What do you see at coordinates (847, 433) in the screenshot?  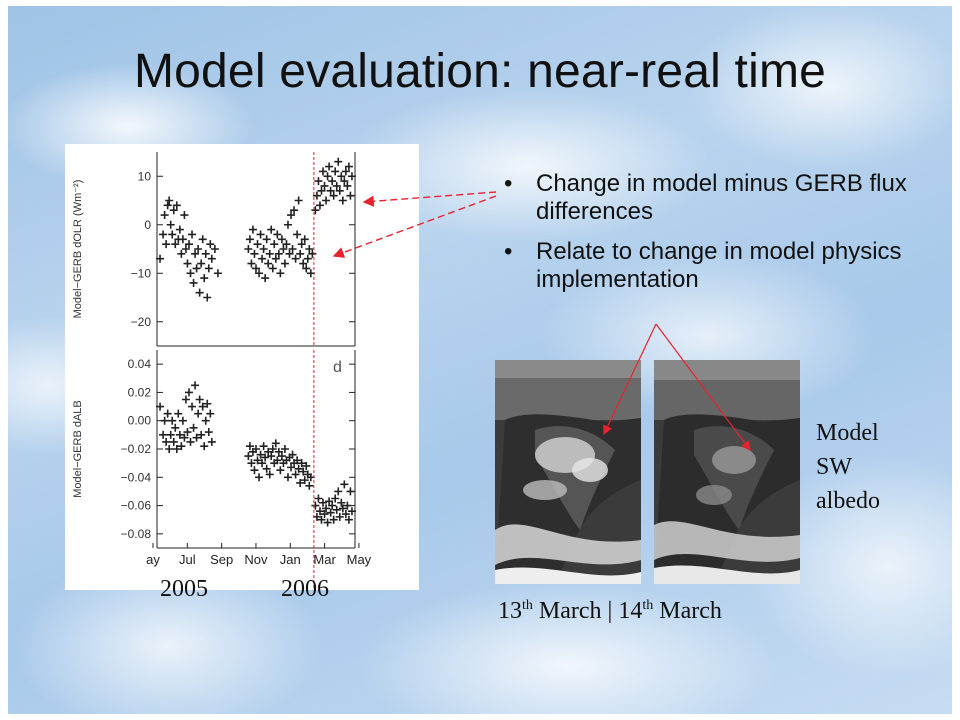 I see `model-label-line: Model` at bounding box center [847, 433].